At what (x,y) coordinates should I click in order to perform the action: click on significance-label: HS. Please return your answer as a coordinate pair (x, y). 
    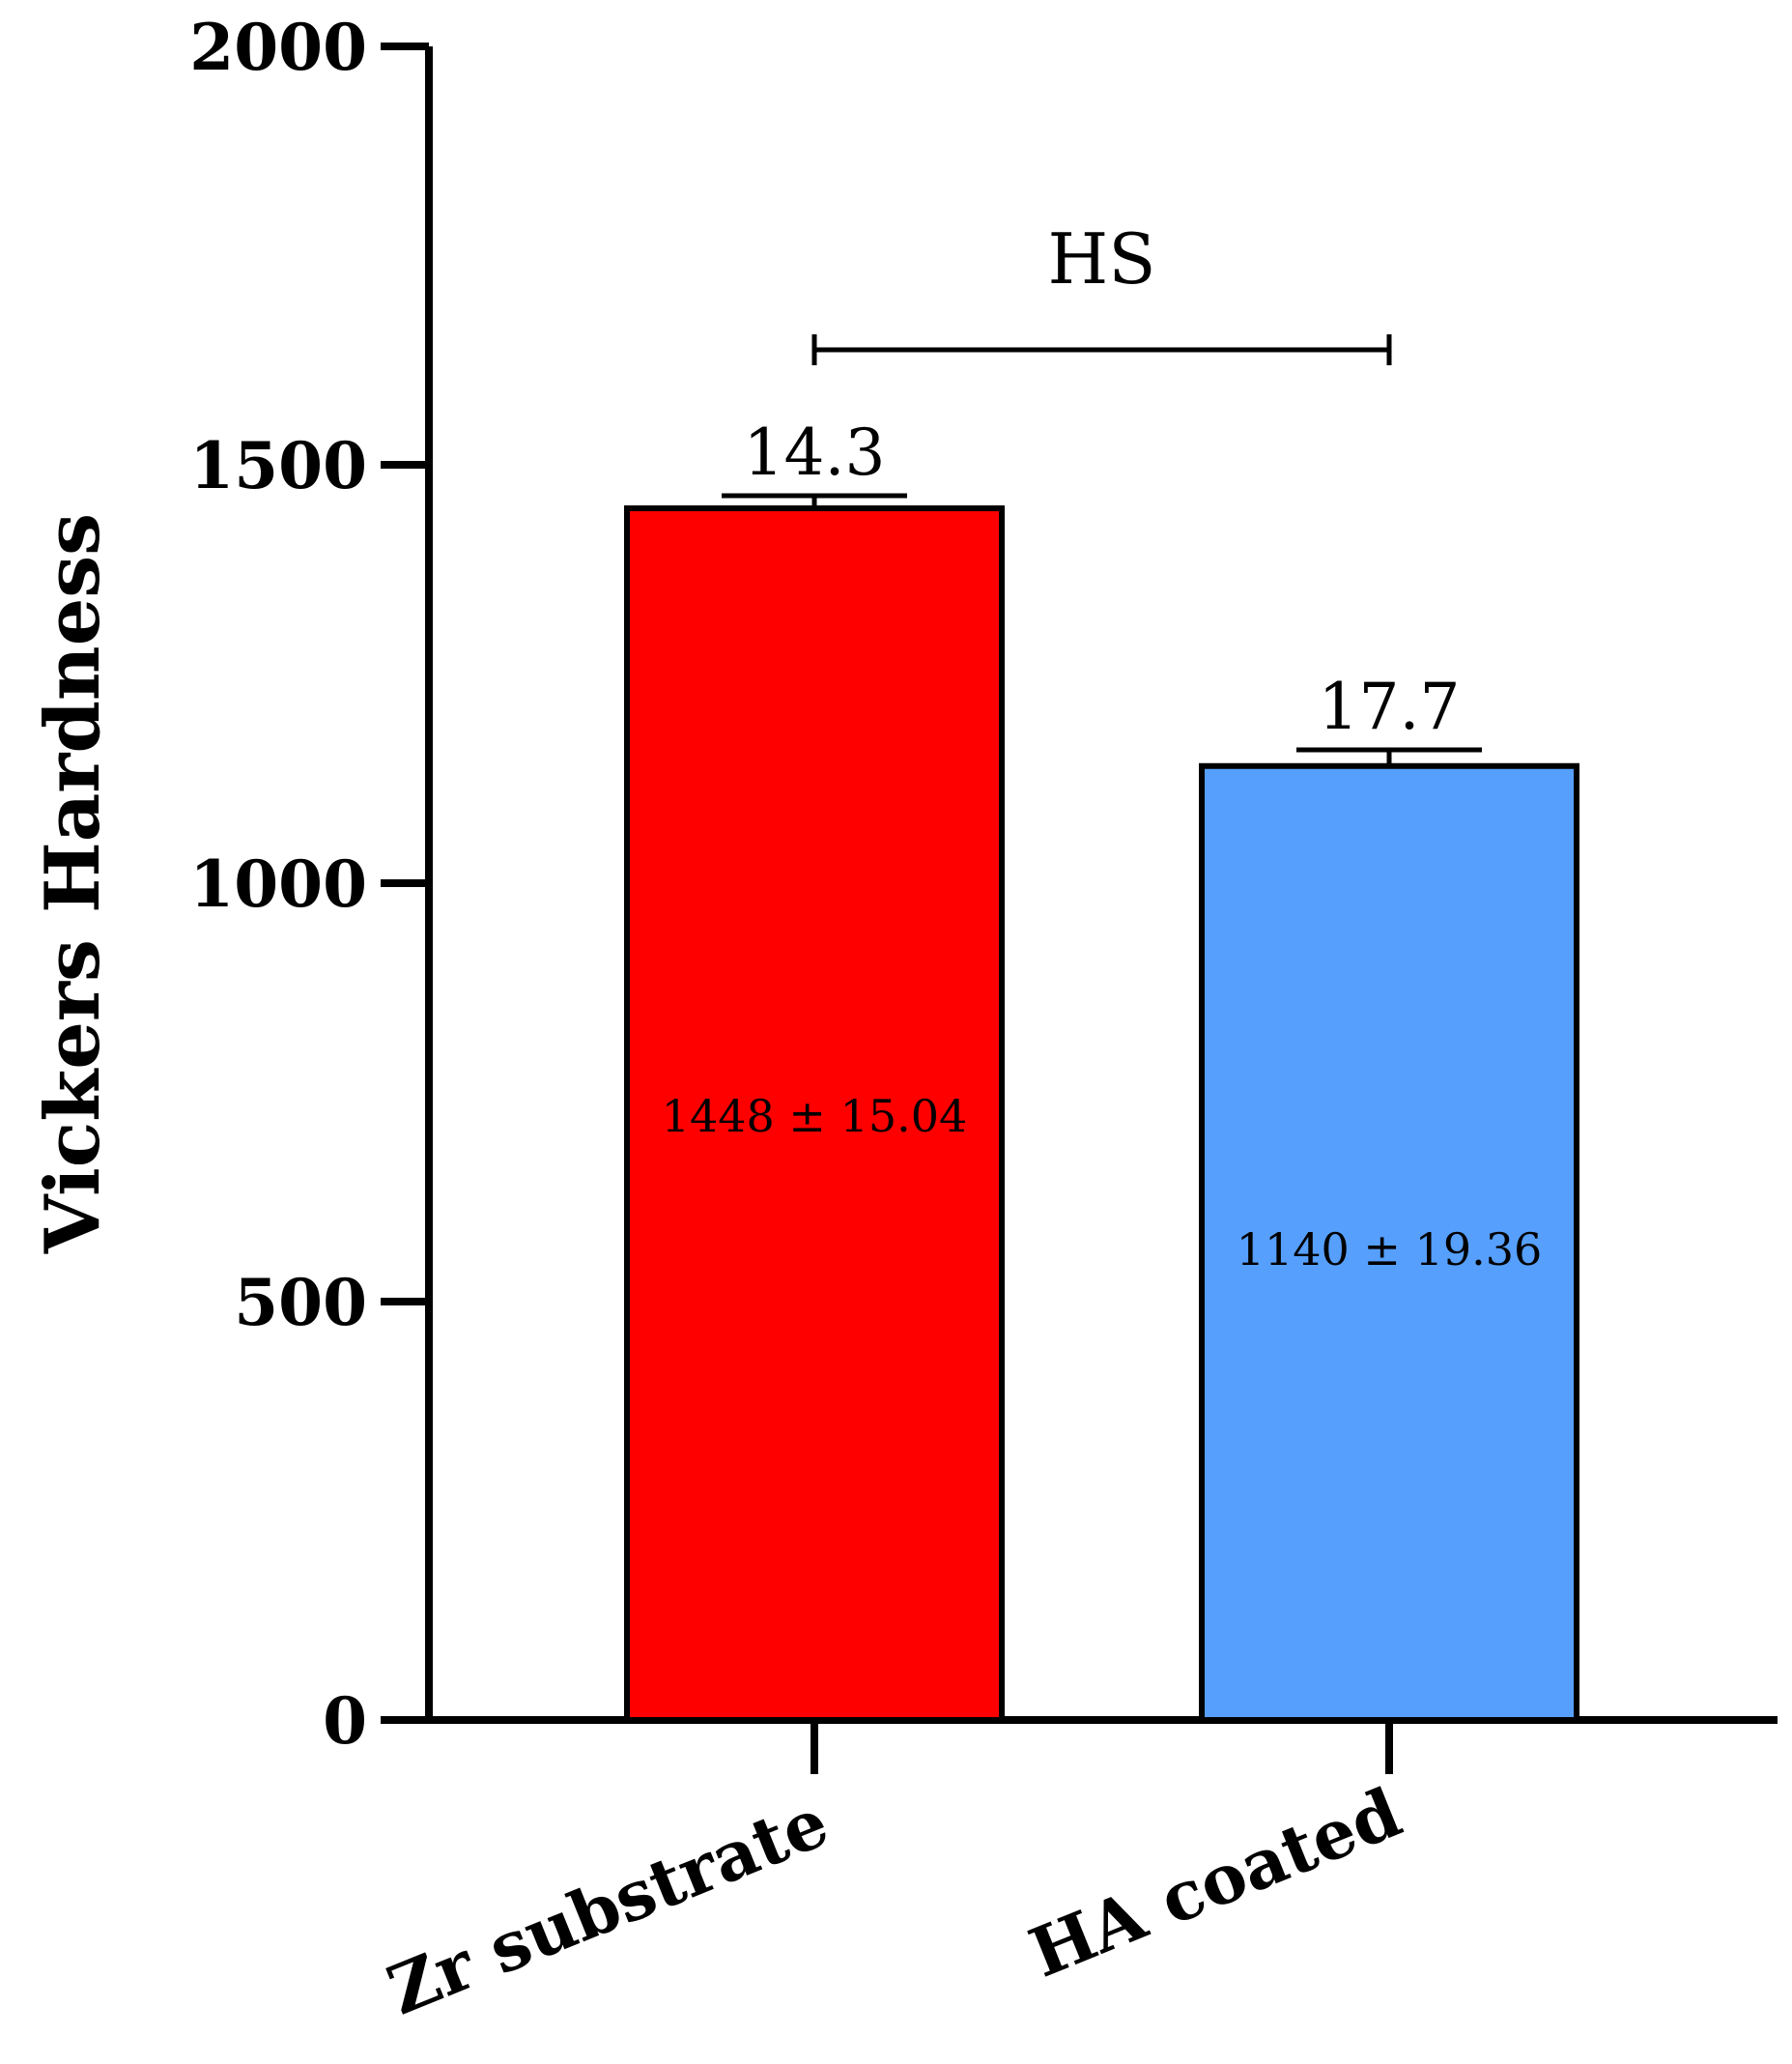
    Looking at the image, I should click on (1101, 259).